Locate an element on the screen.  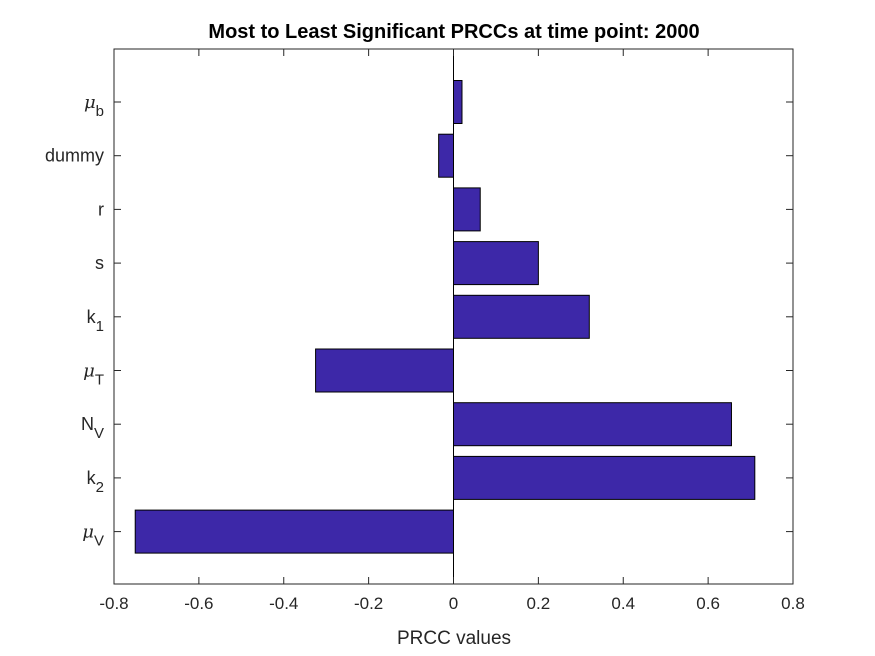
y-category-label: k2 is located at coordinates (95, 482).